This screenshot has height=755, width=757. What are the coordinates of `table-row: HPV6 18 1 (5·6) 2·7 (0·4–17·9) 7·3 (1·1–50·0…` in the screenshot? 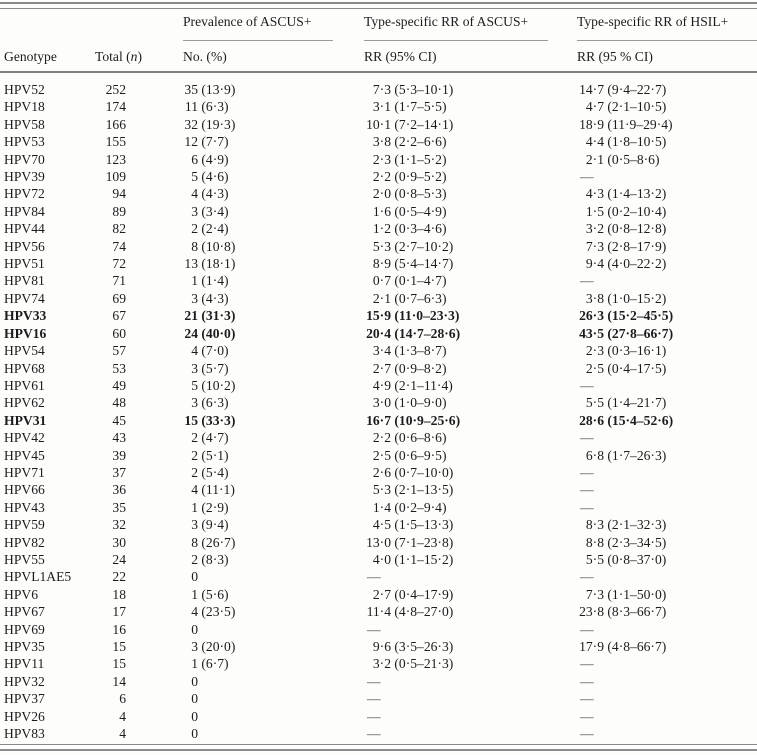 It's located at (378, 594).